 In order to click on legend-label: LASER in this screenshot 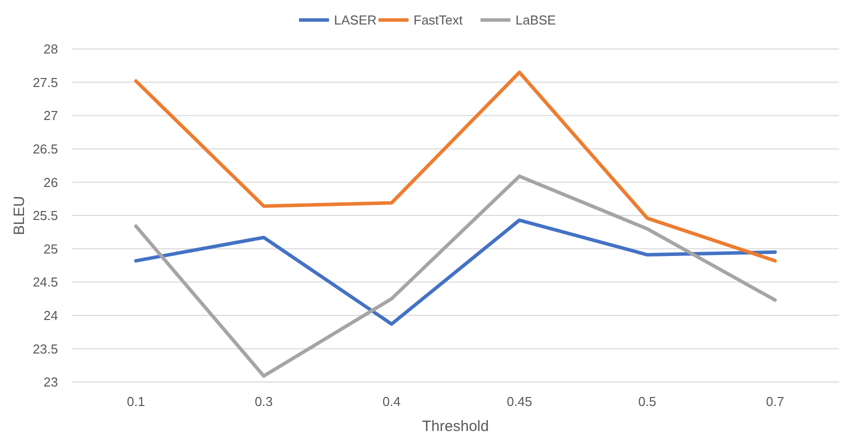, I will do `click(355, 20)`.